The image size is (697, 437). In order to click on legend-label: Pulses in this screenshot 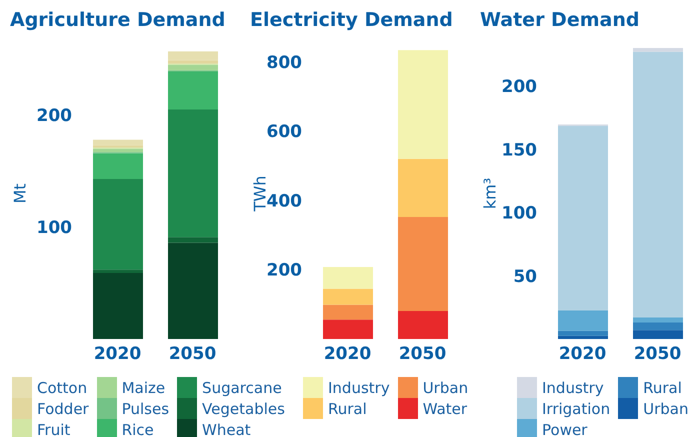, I will do `click(146, 409)`.